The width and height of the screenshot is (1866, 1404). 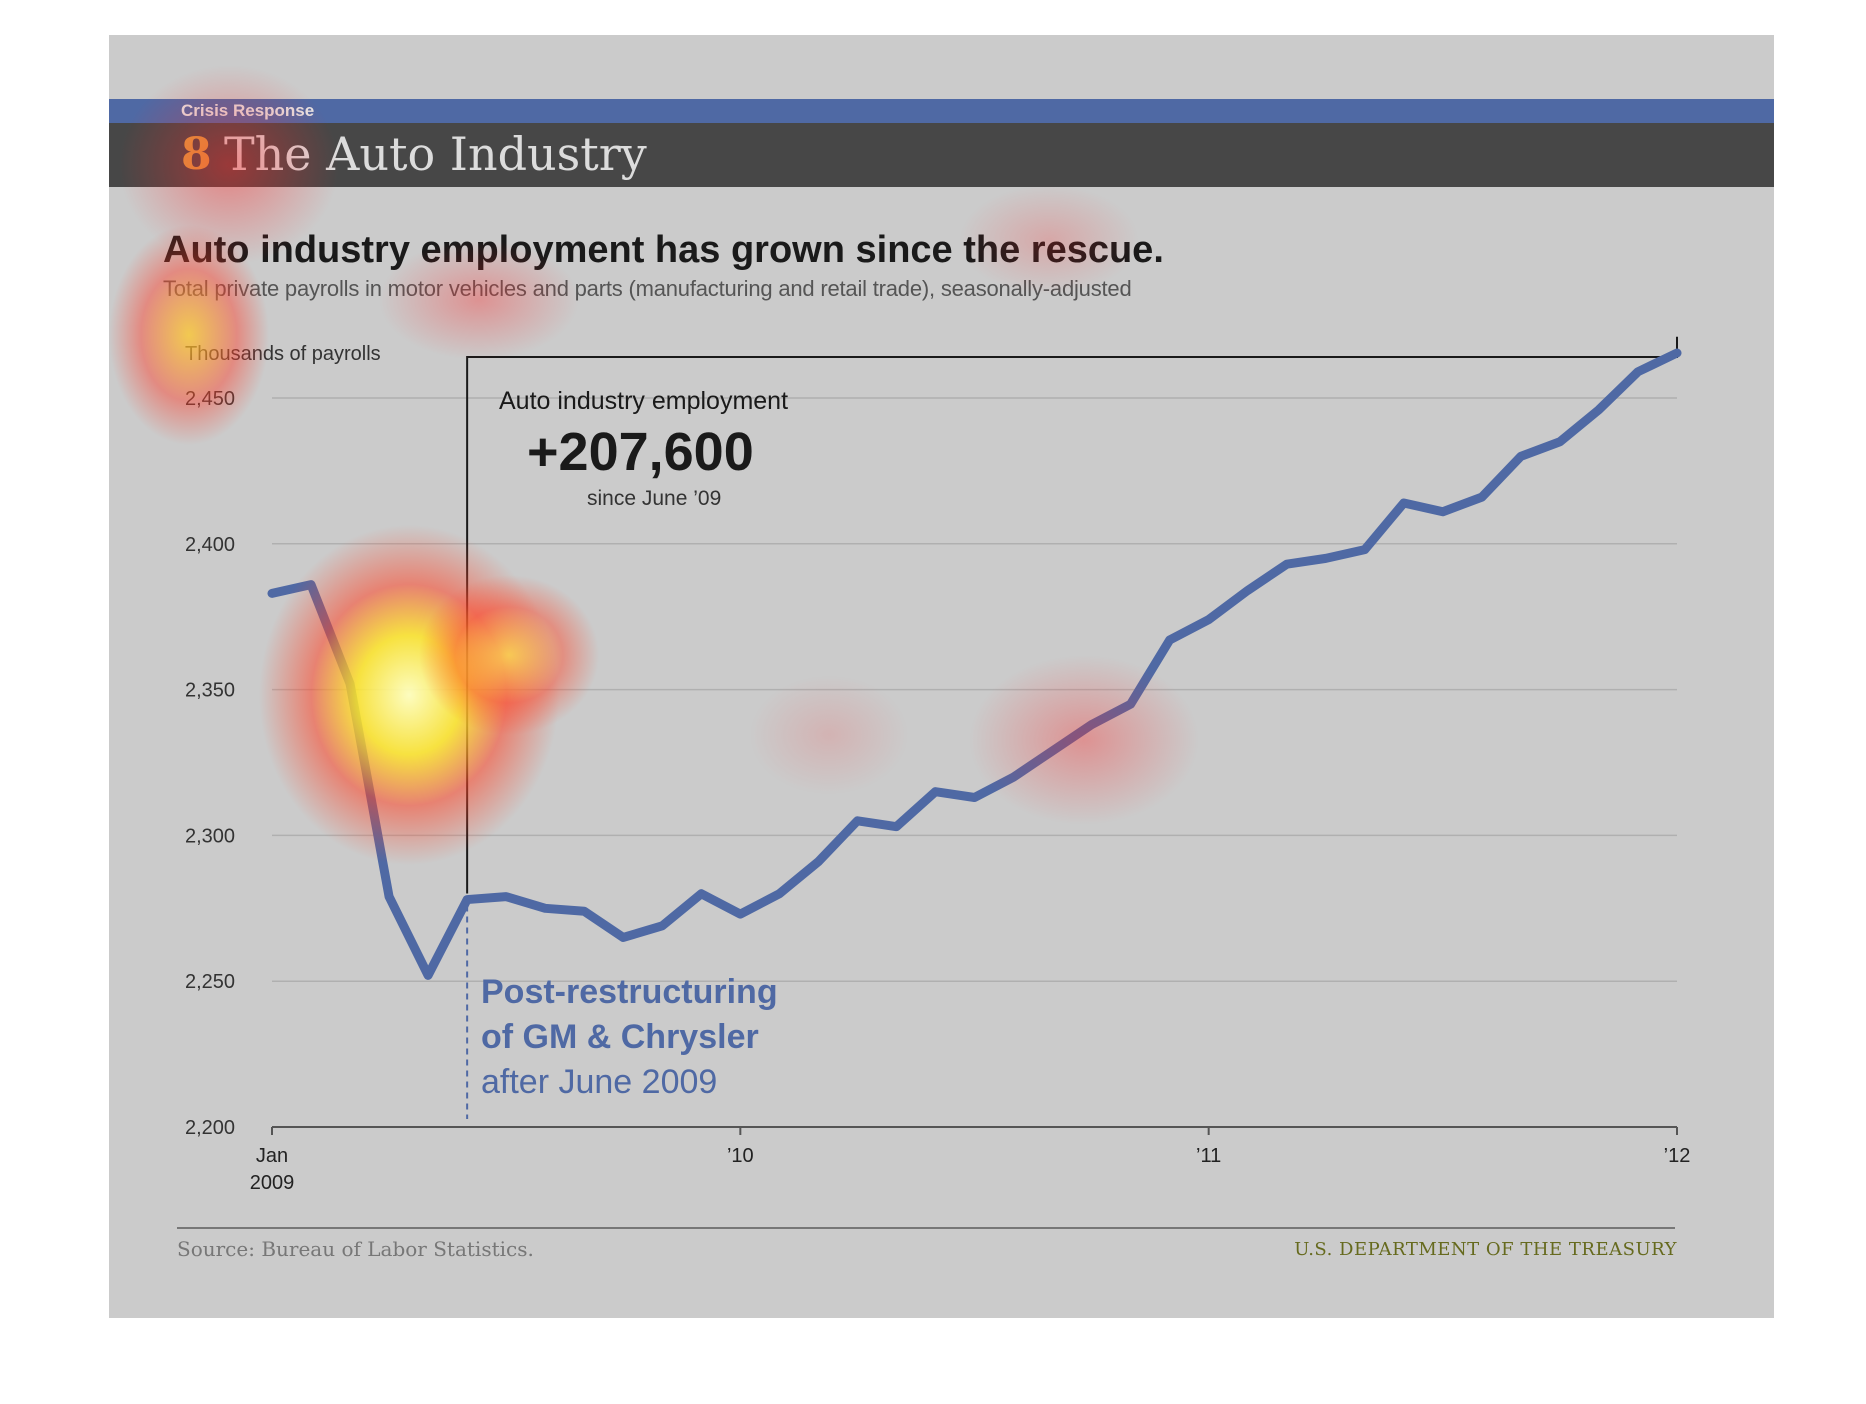 I want to click on y-tick-label: 2,250, so click(x=210, y=982).